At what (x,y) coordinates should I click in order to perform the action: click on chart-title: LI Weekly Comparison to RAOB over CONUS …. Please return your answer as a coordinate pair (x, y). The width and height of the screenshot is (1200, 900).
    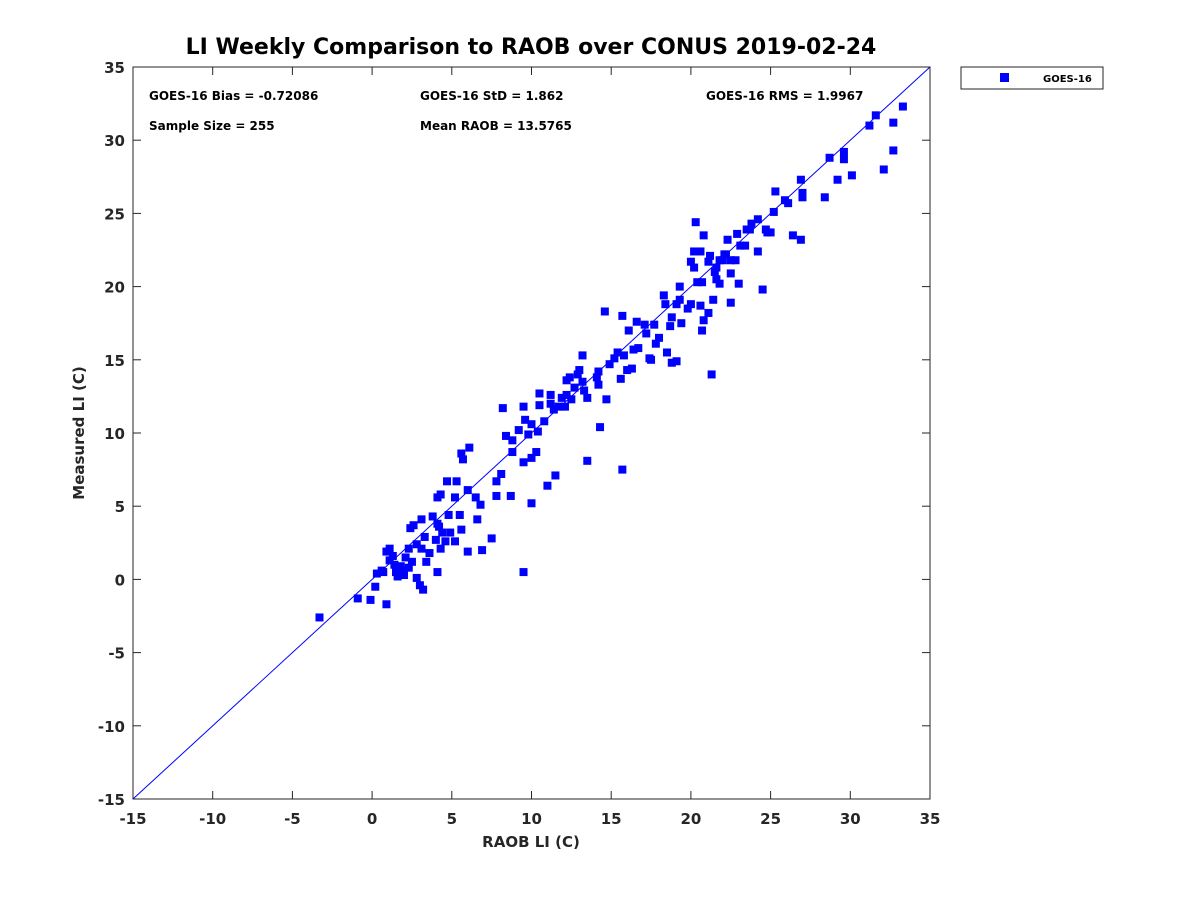
    Looking at the image, I should click on (531, 47).